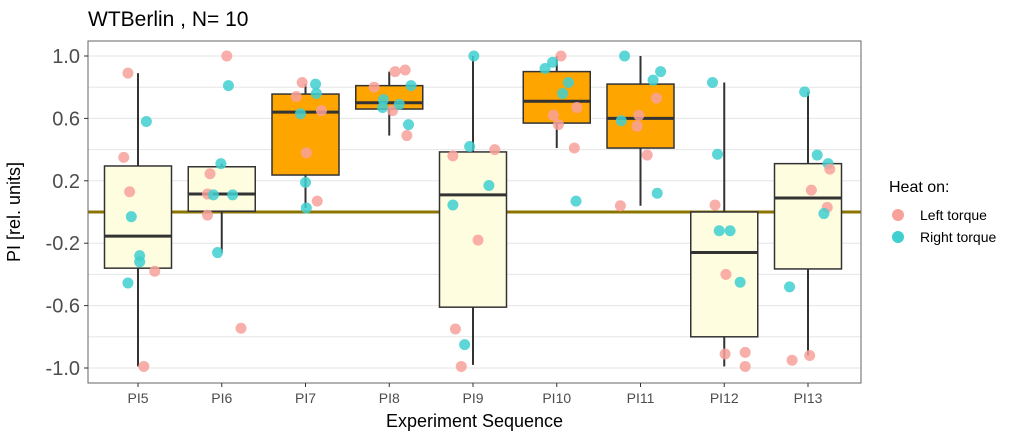 The height and width of the screenshot is (447, 1024). Describe the element at coordinates (808, 398) in the screenshot. I see `x-tick-label: PI13` at that location.